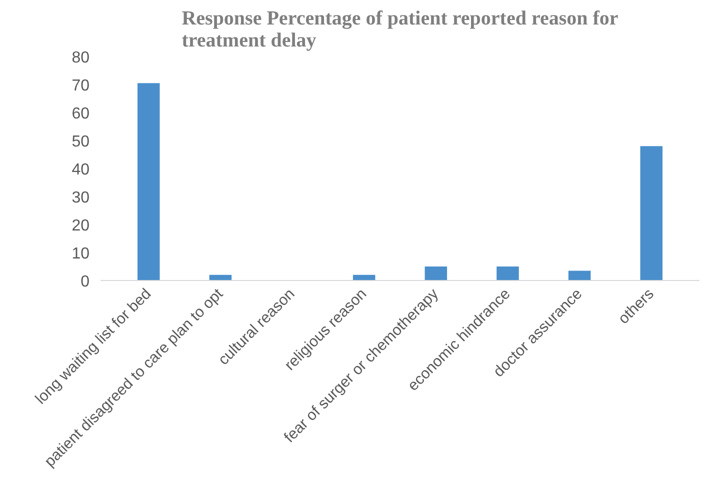 The height and width of the screenshot is (479, 709). Describe the element at coordinates (81, 86) in the screenshot. I see `y-tick-label: 70` at that location.